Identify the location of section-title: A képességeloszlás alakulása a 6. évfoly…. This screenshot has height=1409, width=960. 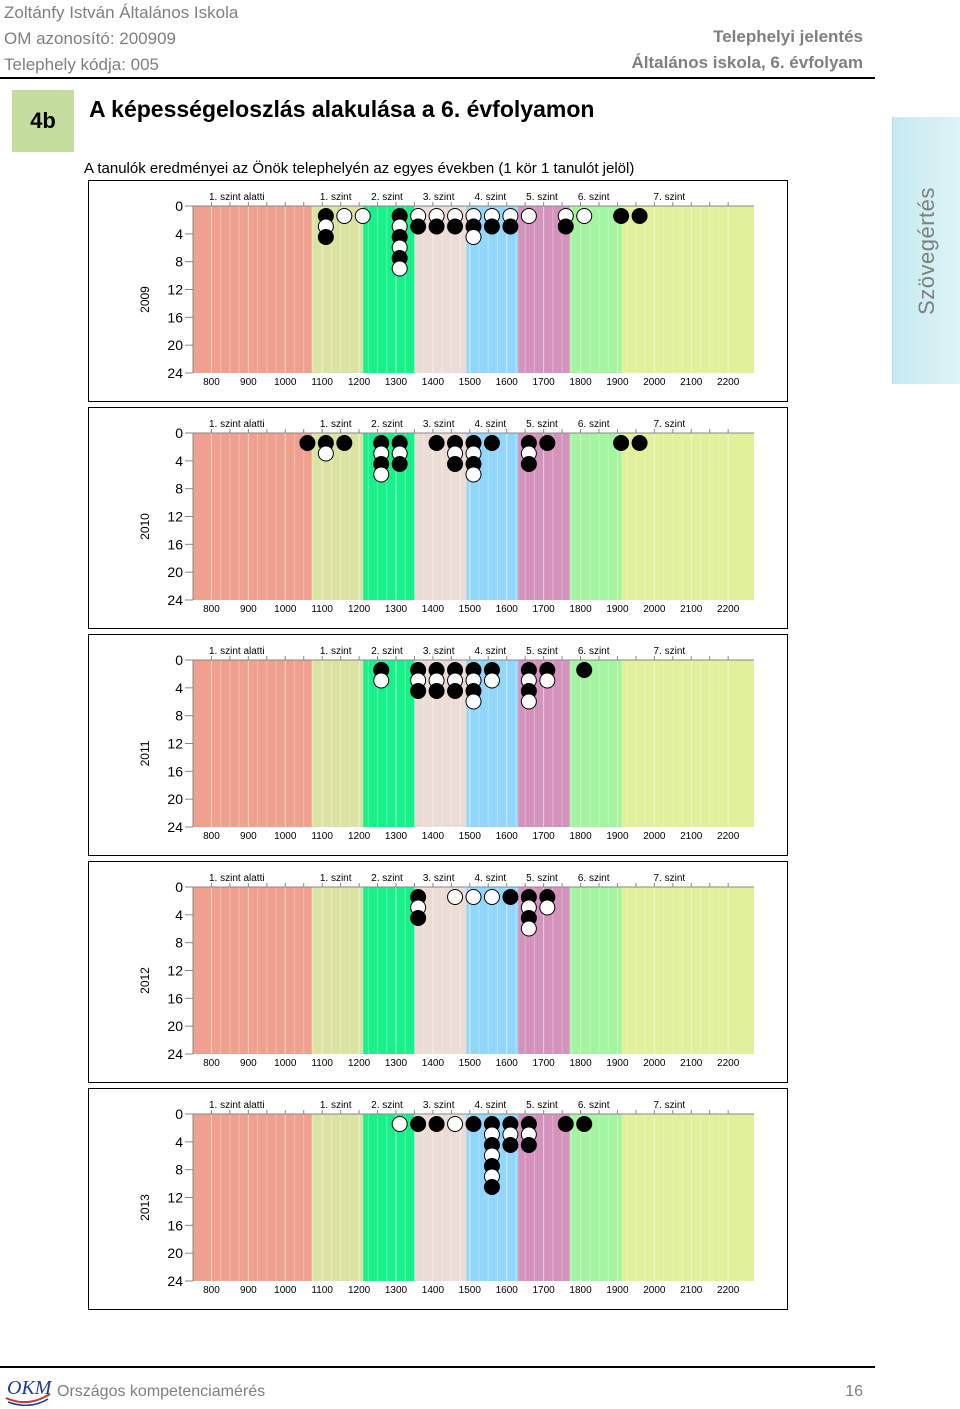
(342, 109).